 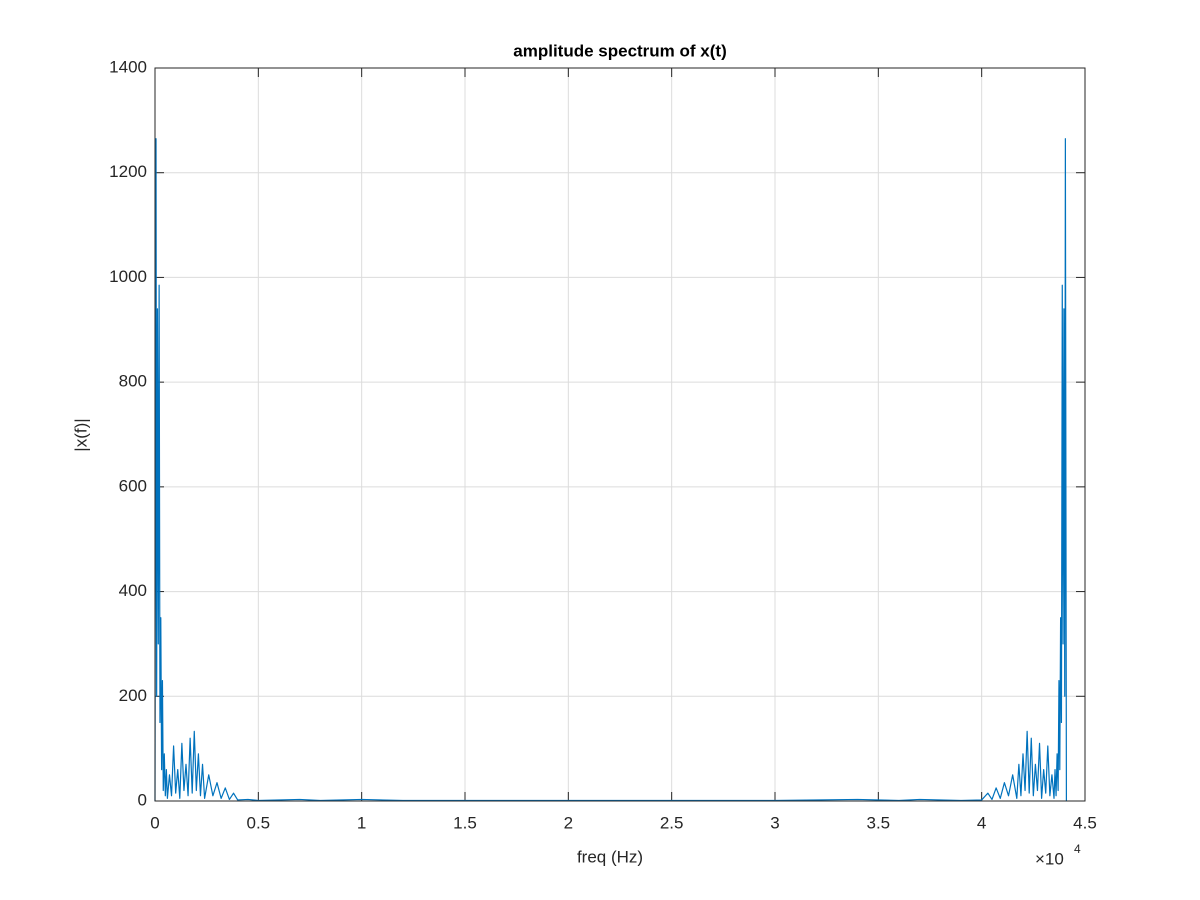 I want to click on y-tick-label: 200, so click(x=133, y=695).